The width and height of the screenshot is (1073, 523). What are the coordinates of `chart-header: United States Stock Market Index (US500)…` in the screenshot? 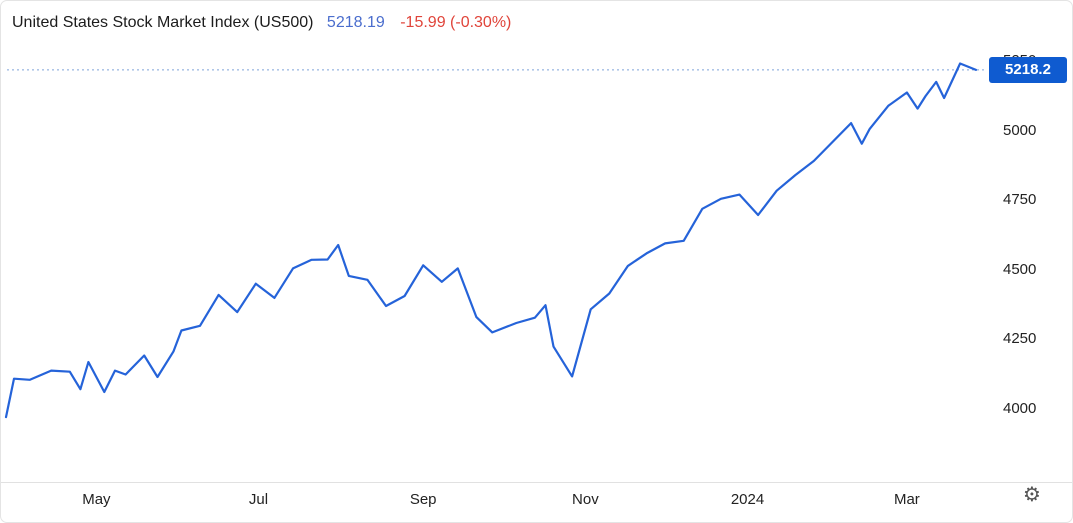 It's located at (261, 23).